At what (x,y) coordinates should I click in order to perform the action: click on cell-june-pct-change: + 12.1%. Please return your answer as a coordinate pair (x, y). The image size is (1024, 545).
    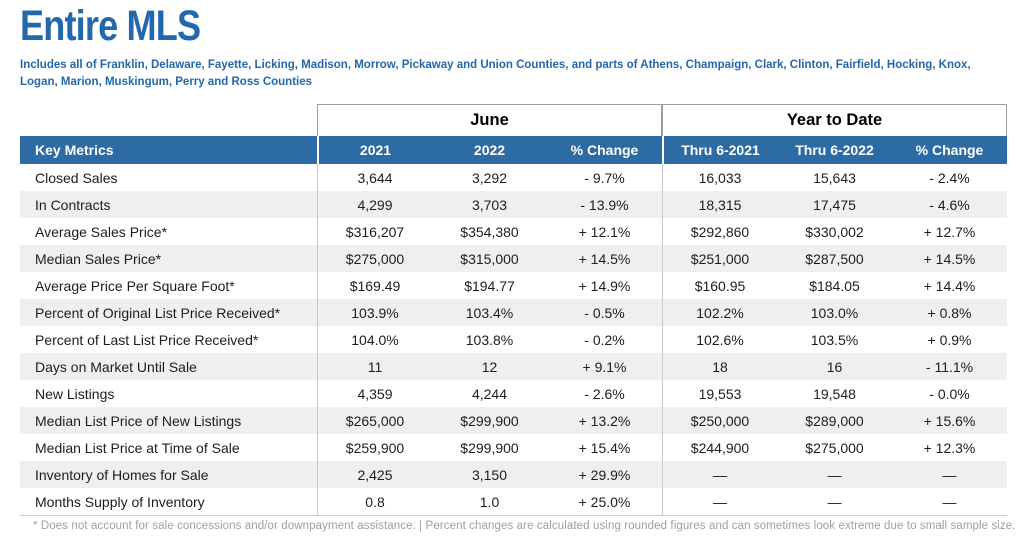
    Looking at the image, I should click on (604, 231).